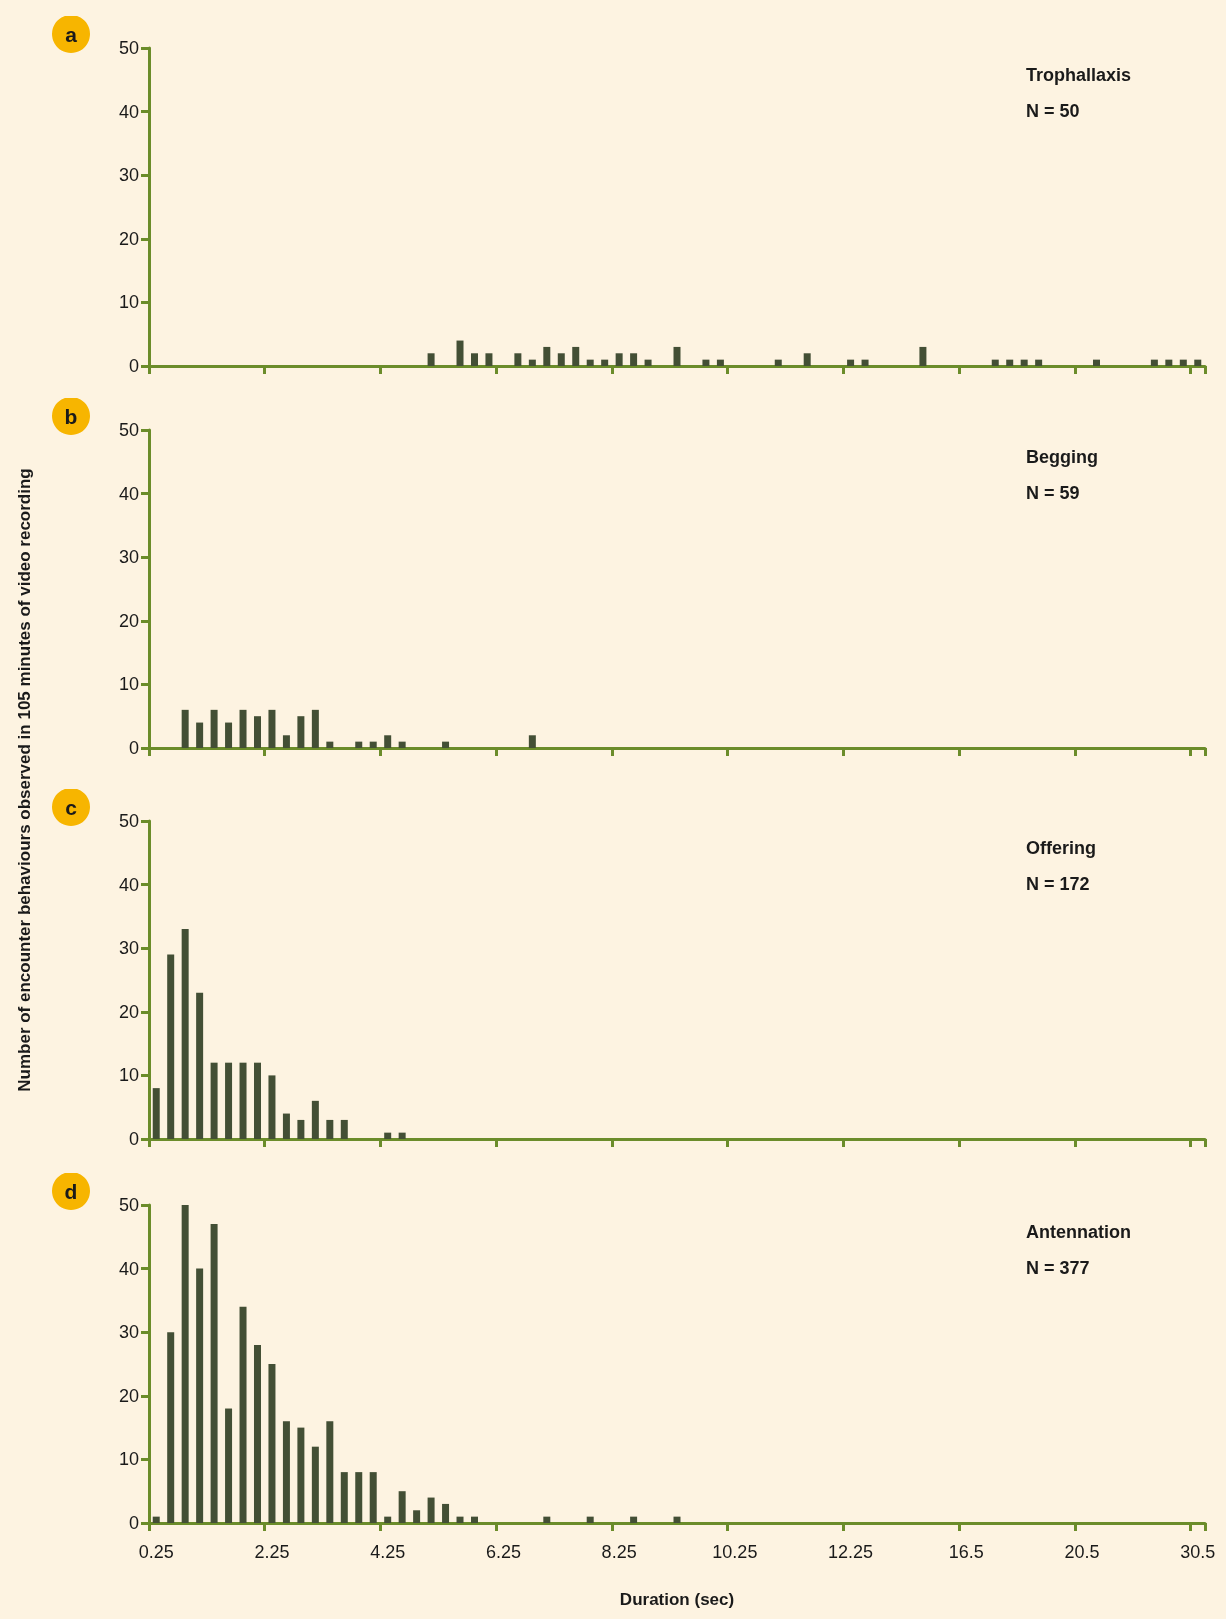 The width and height of the screenshot is (1226, 1619). What do you see at coordinates (25, 780) in the screenshot?
I see `y-axis-title: Number of encounter behaviours observed in 105 minutes of video recording` at bounding box center [25, 780].